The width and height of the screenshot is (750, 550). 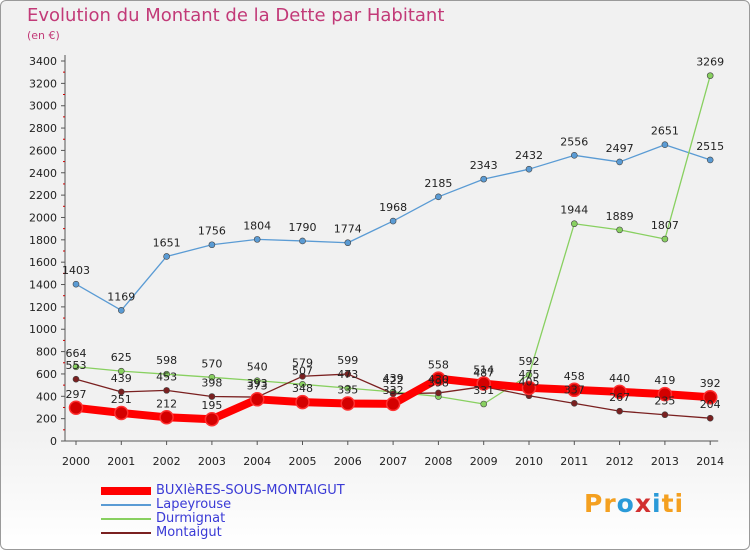 I want to click on y-tick-label: 3400, so click(x=43, y=61).